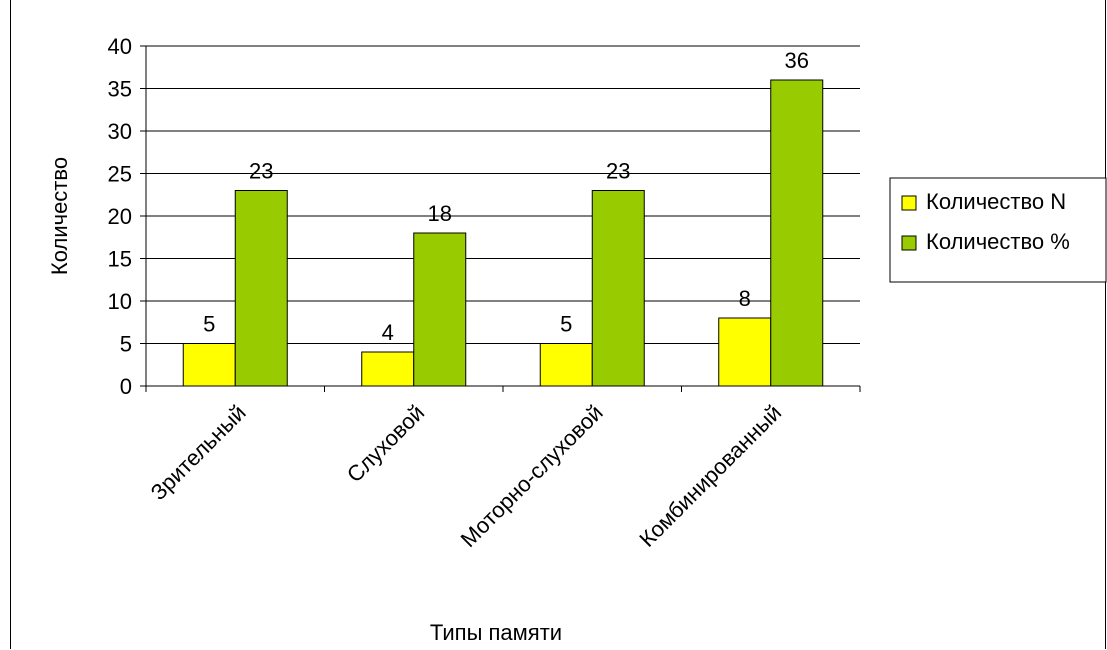 The width and height of the screenshot is (1107, 650). I want to click on y-tick-label: 40, so click(120, 46).